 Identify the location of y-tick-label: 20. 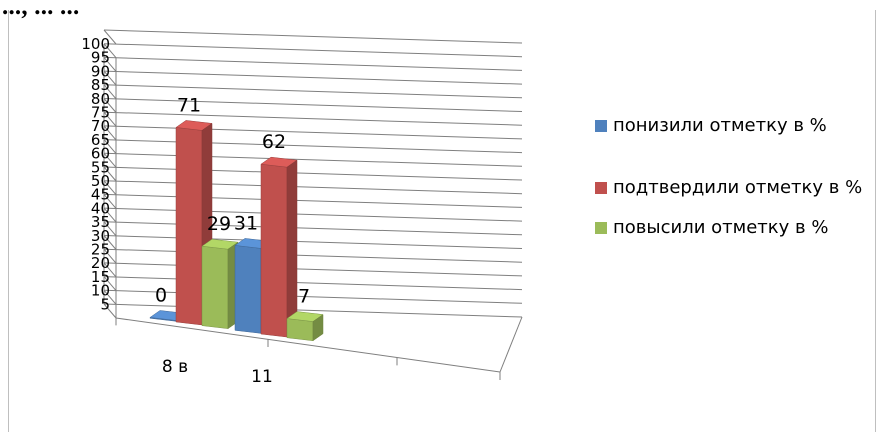
(100, 263).